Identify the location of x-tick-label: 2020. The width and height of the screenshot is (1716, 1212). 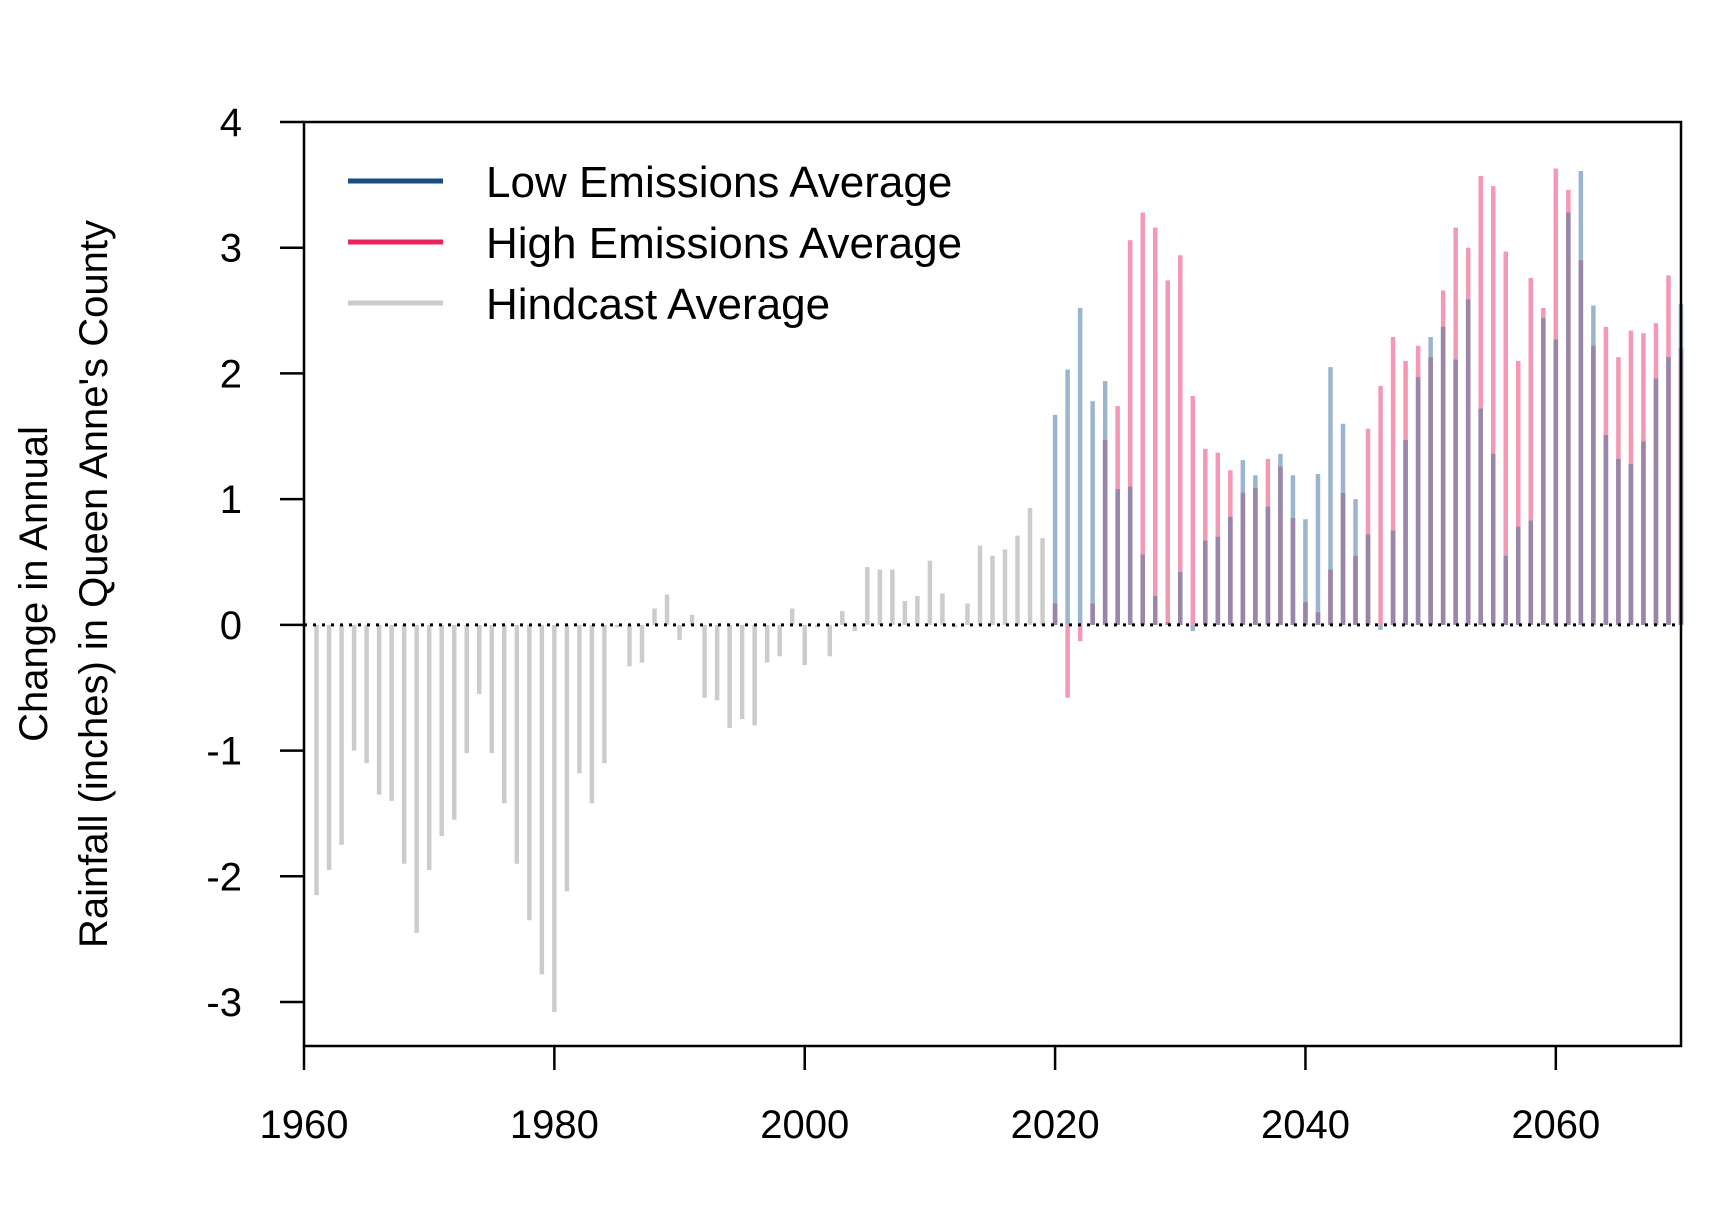
(1055, 1125).